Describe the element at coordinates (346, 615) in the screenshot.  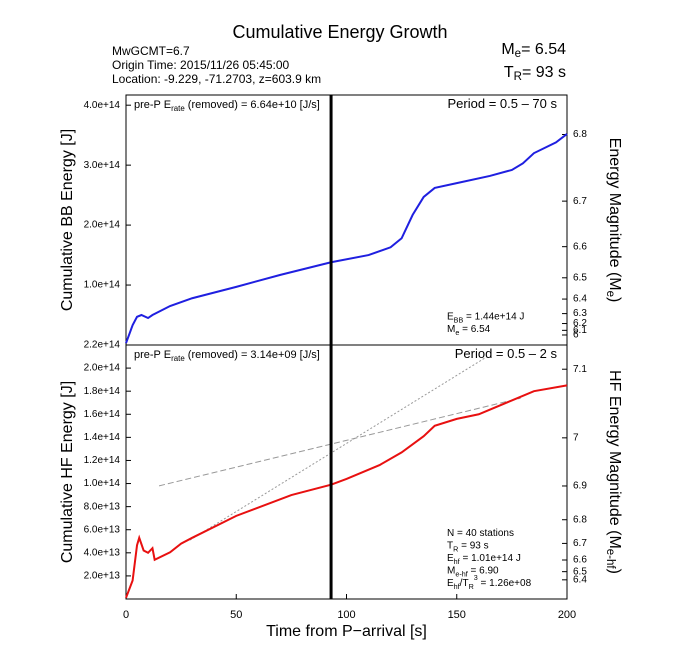
I see `x-tick-label: 100` at that location.